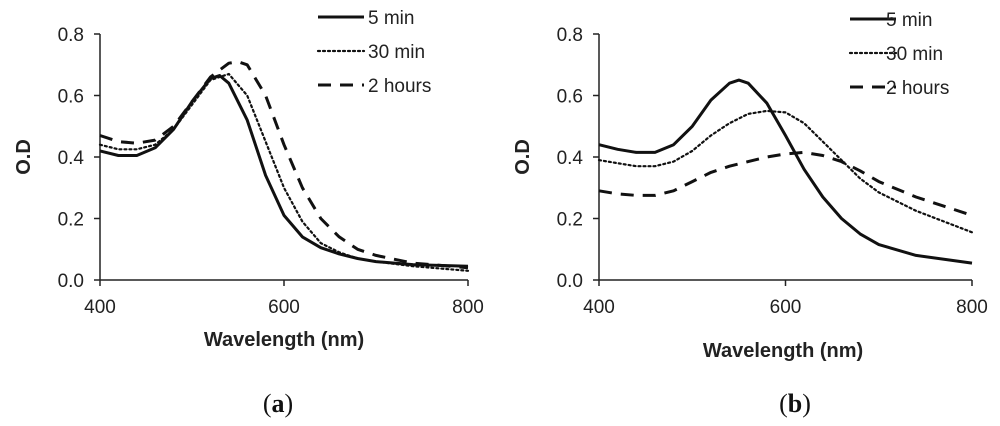 The height and width of the screenshot is (426, 1000). Describe the element at coordinates (972, 307) in the screenshot. I see `panel-b-x-tick-label: 800` at that location.